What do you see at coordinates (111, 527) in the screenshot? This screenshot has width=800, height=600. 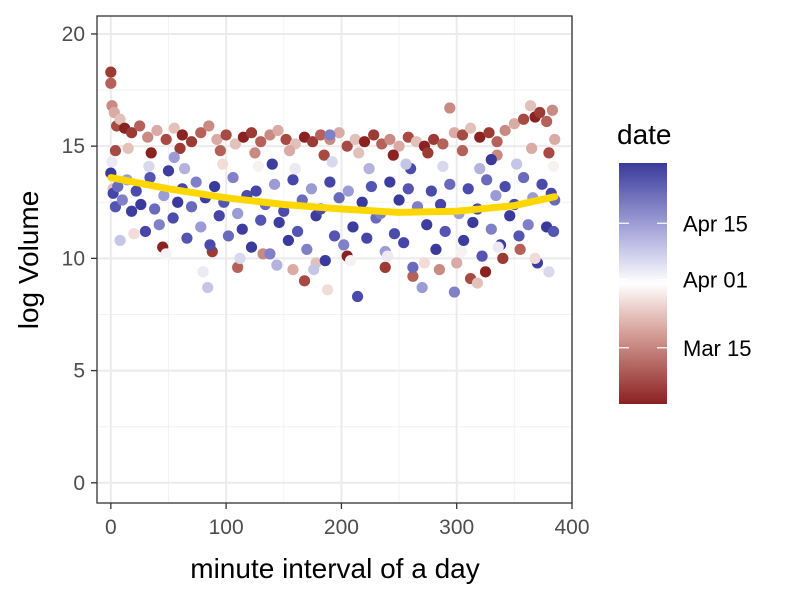 I see `x-tick-label: 0` at bounding box center [111, 527].